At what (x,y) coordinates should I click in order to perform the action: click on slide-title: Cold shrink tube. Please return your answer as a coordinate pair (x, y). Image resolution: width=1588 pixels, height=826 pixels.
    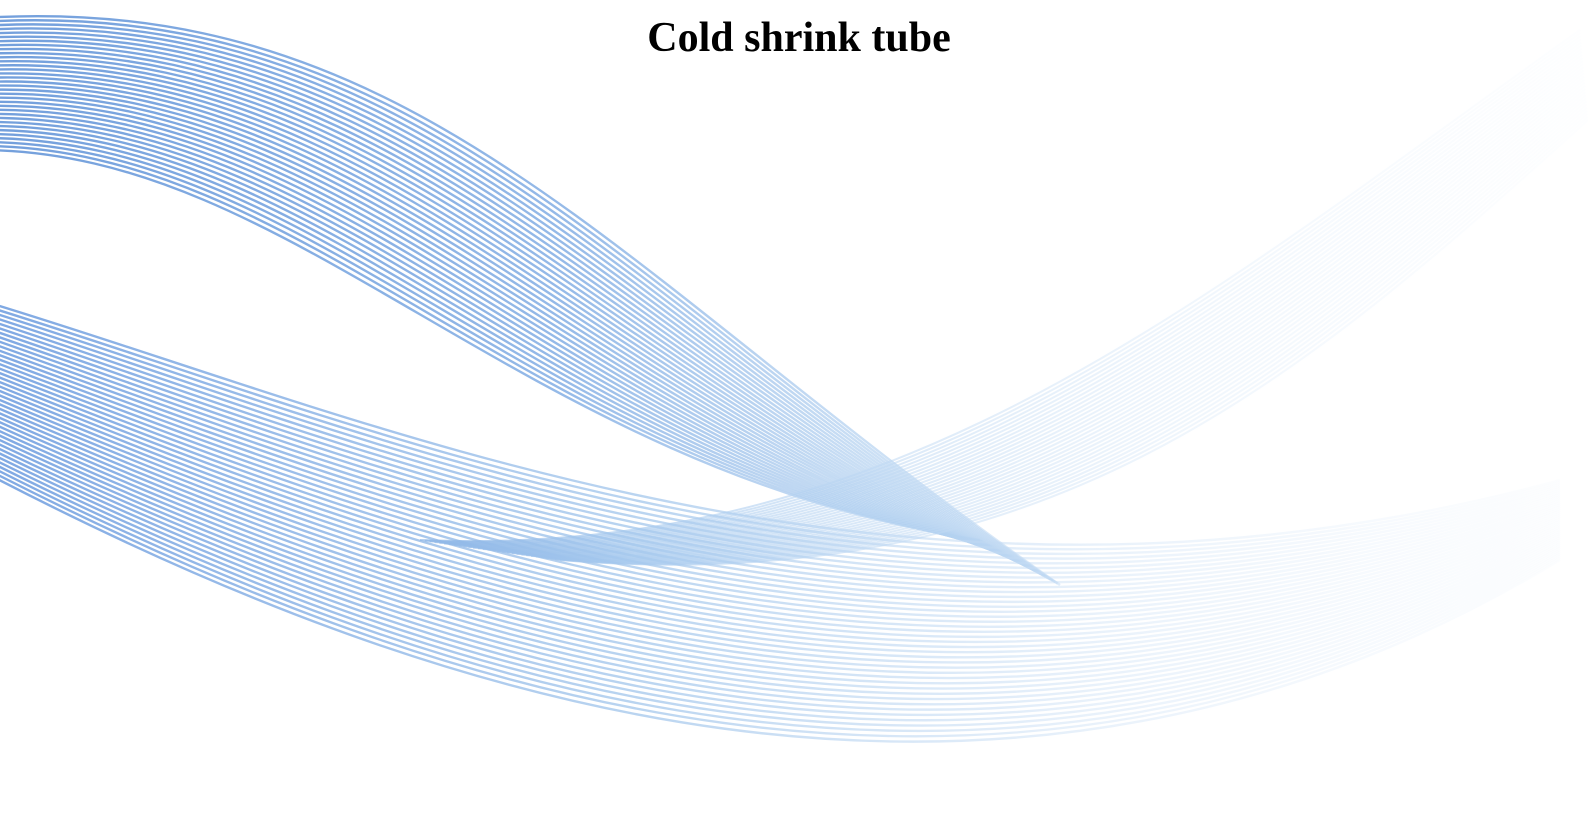
    Looking at the image, I should click on (799, 38).